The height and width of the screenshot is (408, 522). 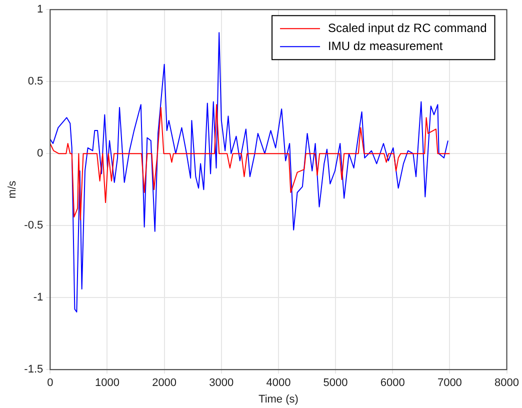 I want to click on x-tick-label: 7000, so click(x=449, y=383).